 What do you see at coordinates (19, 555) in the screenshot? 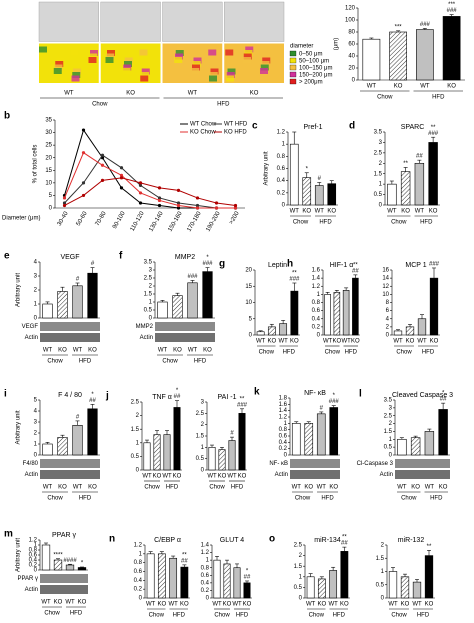
I see `y-label: Arbitrary unit` at bounding box center [19, 555].